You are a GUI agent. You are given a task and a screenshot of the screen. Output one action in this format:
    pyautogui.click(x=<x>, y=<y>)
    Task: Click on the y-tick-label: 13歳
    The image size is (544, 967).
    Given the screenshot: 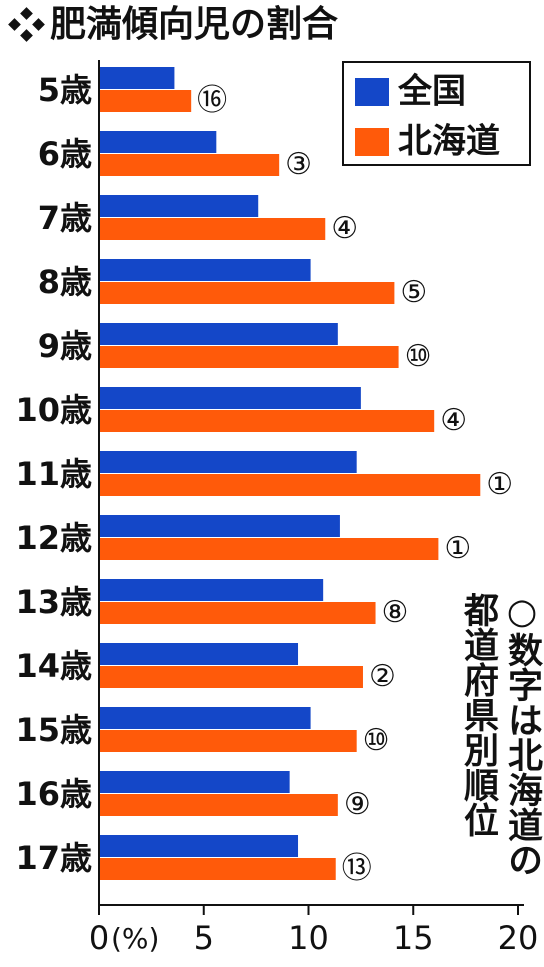 What is the action you would take?
    pyautogui.click(x=53, y=602)
    